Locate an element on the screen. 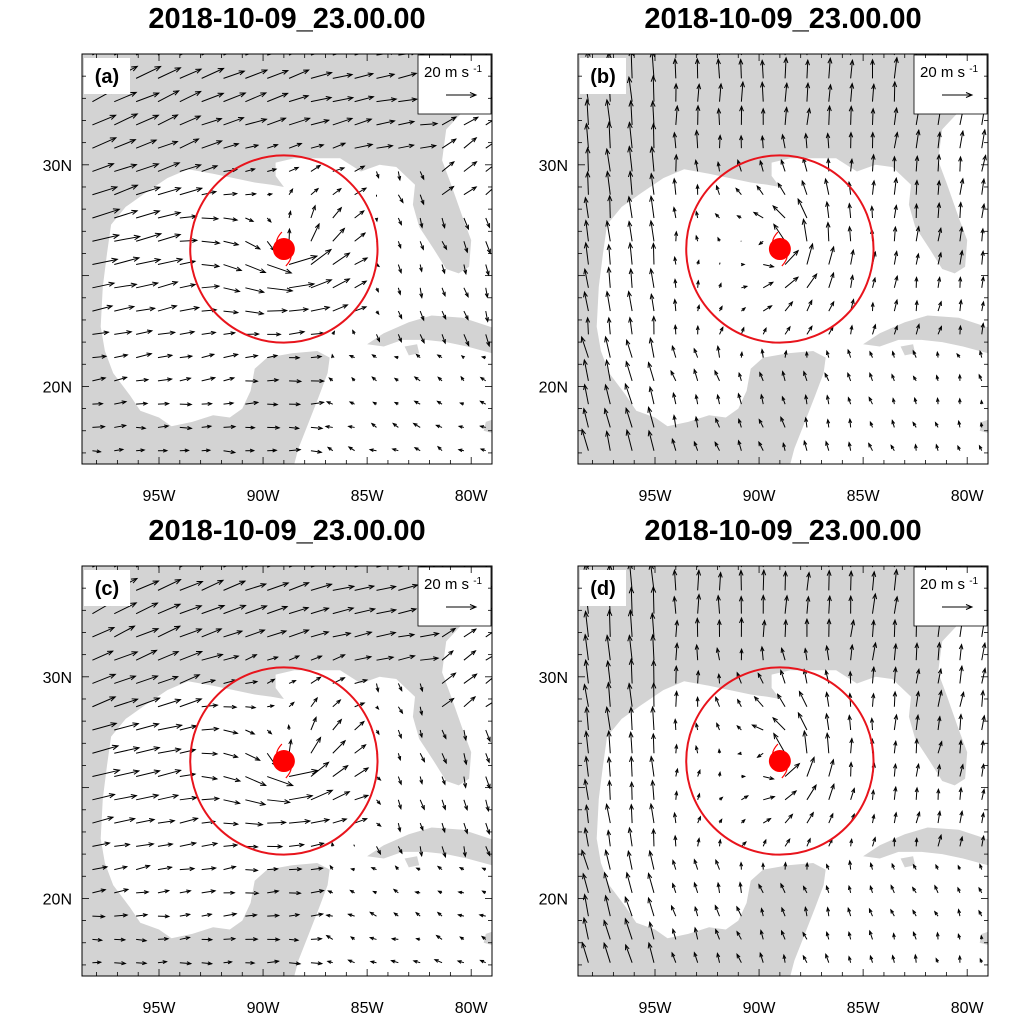 The height and width of the screenshot is (1024, 1024). reference-vector: 20 m s -1 is located at coordinates (454, 84).